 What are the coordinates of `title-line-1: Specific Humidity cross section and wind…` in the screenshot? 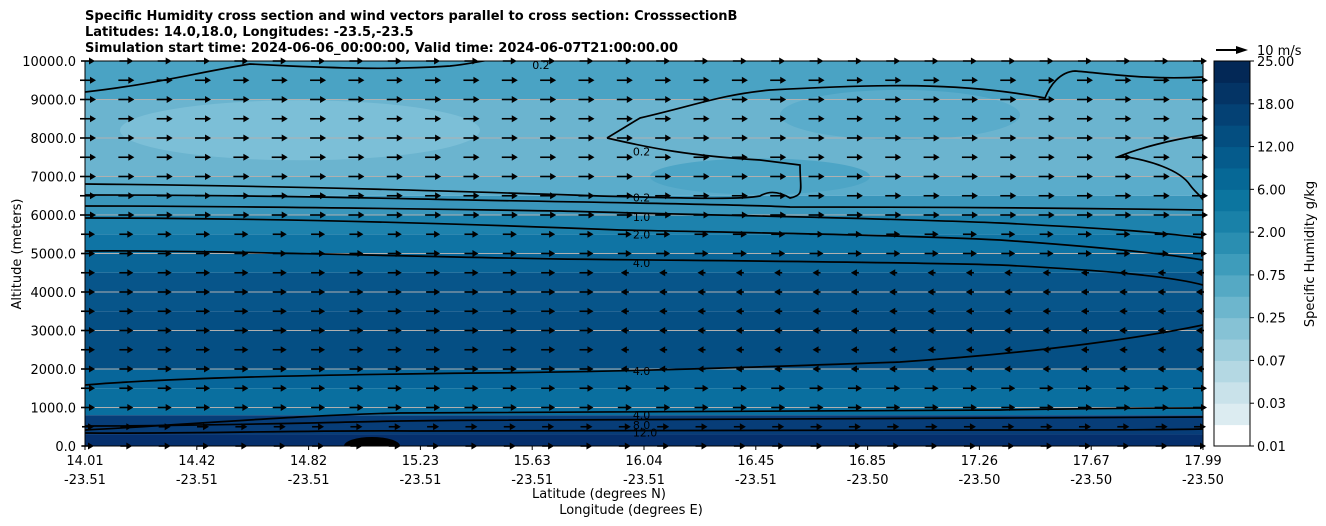 It's located at (411, 16).